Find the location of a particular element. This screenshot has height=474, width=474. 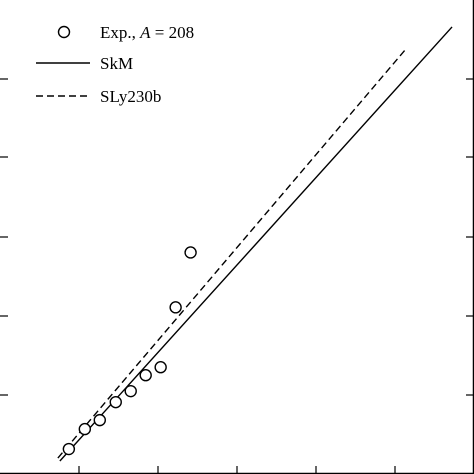

legend: Exp., A = 208 SkM SLy230b is located at coordinates (115, 64).